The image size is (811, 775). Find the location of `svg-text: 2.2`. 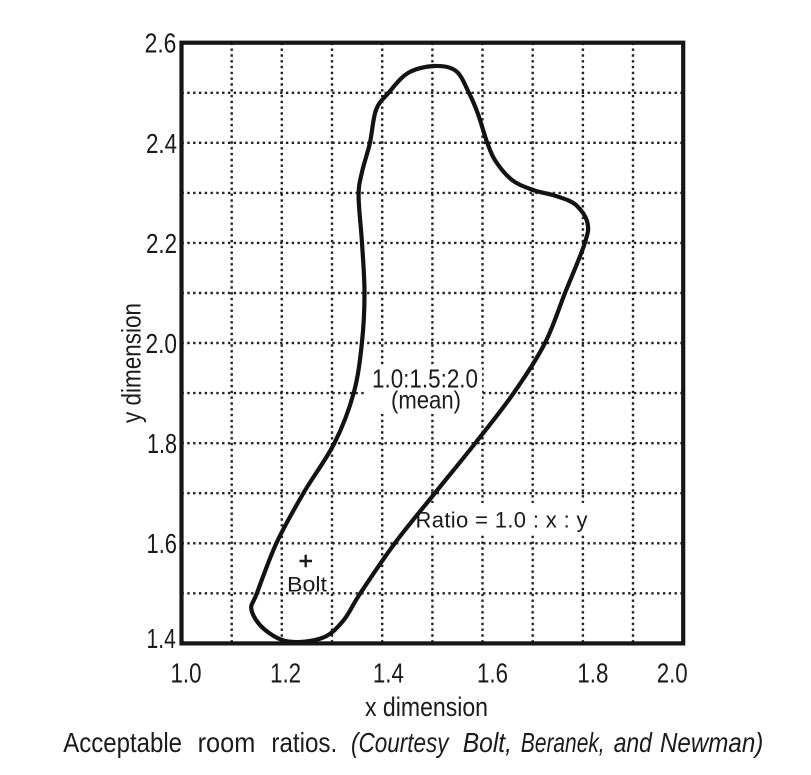

svg-text: 2.2 is located at coordinates (161, 243).